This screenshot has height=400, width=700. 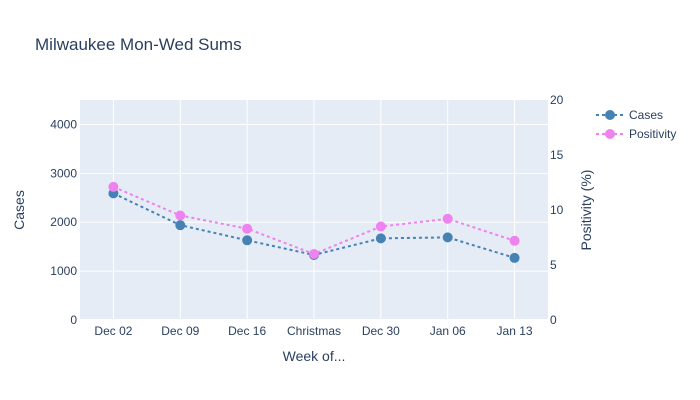 What do you see at coordinates (180, 331) in the screenshot?
I see `x-tick-label: Dec 09` at bounding box center [180, 331].